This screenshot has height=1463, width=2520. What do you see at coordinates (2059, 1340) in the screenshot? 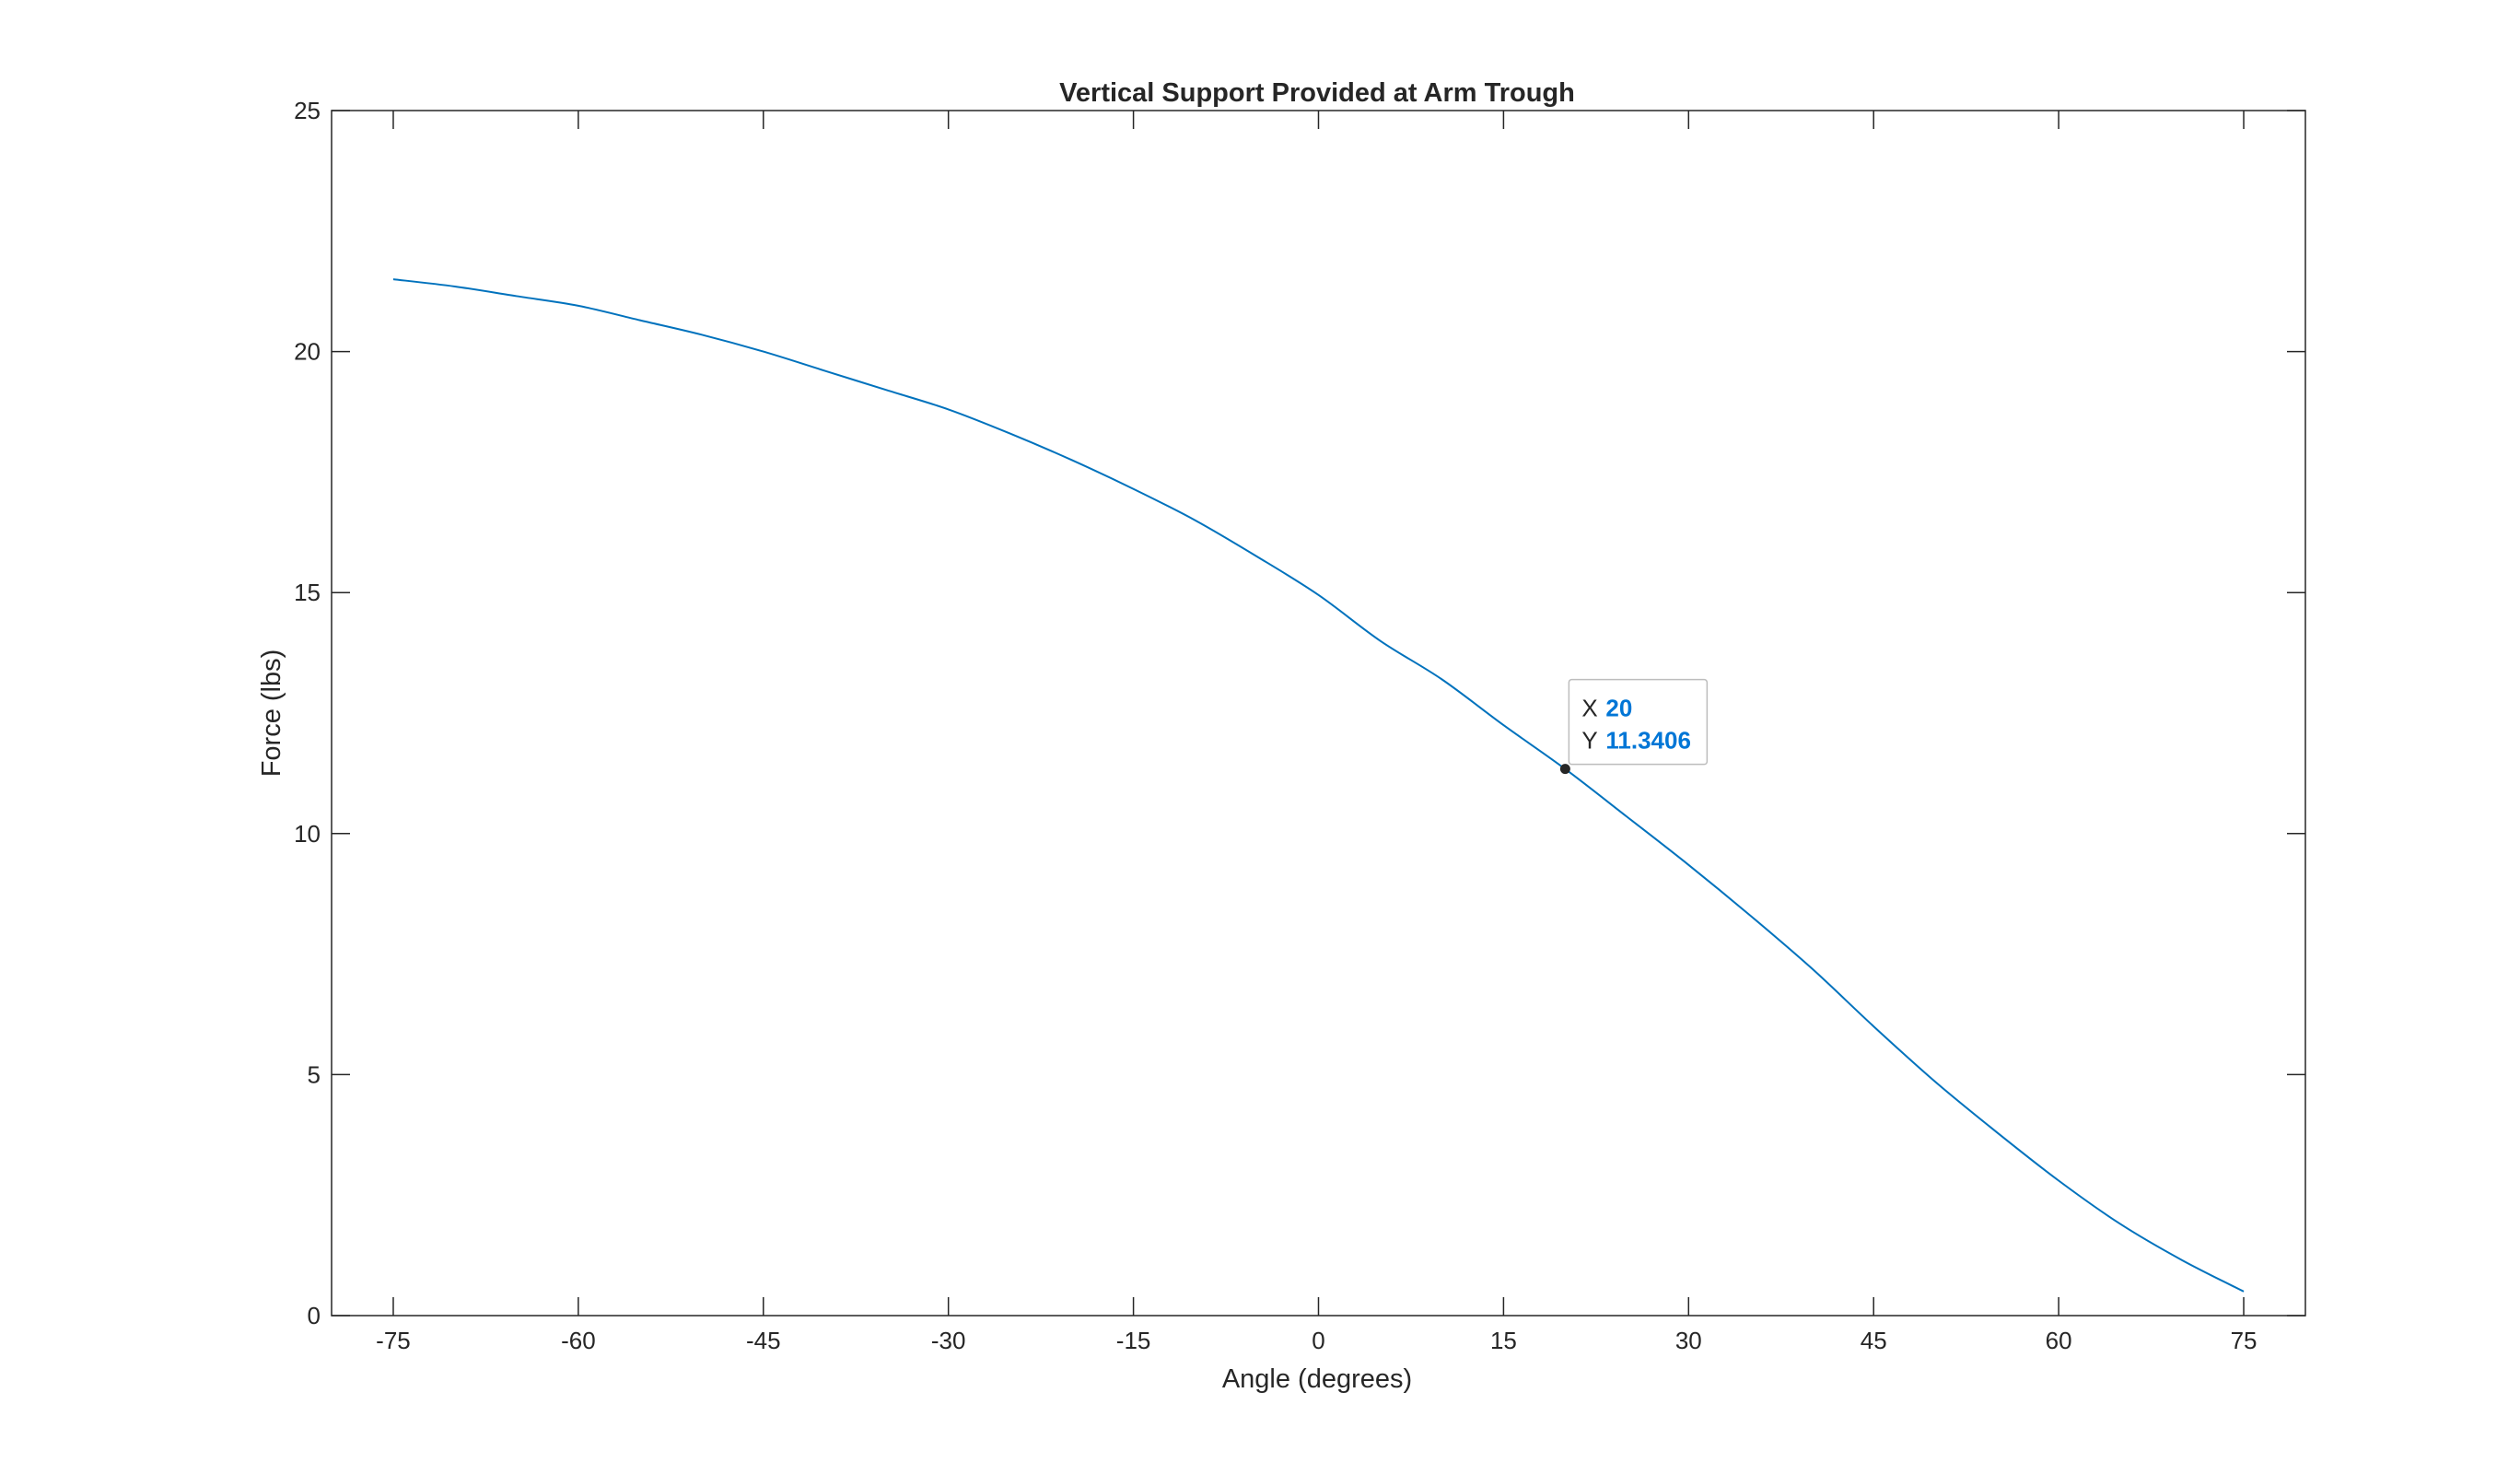
I see `x-tick-label: 60` at bounding box center [2059, 1340].